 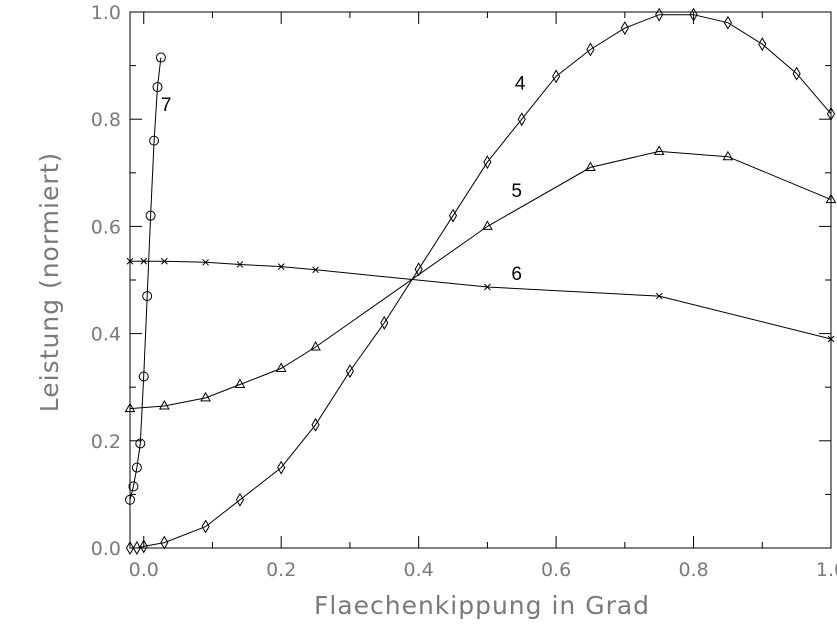 What do you see at coordinates (516, 274) in the screenshot?
I see `series-6-label: 6` at bounding box center [516, 274].